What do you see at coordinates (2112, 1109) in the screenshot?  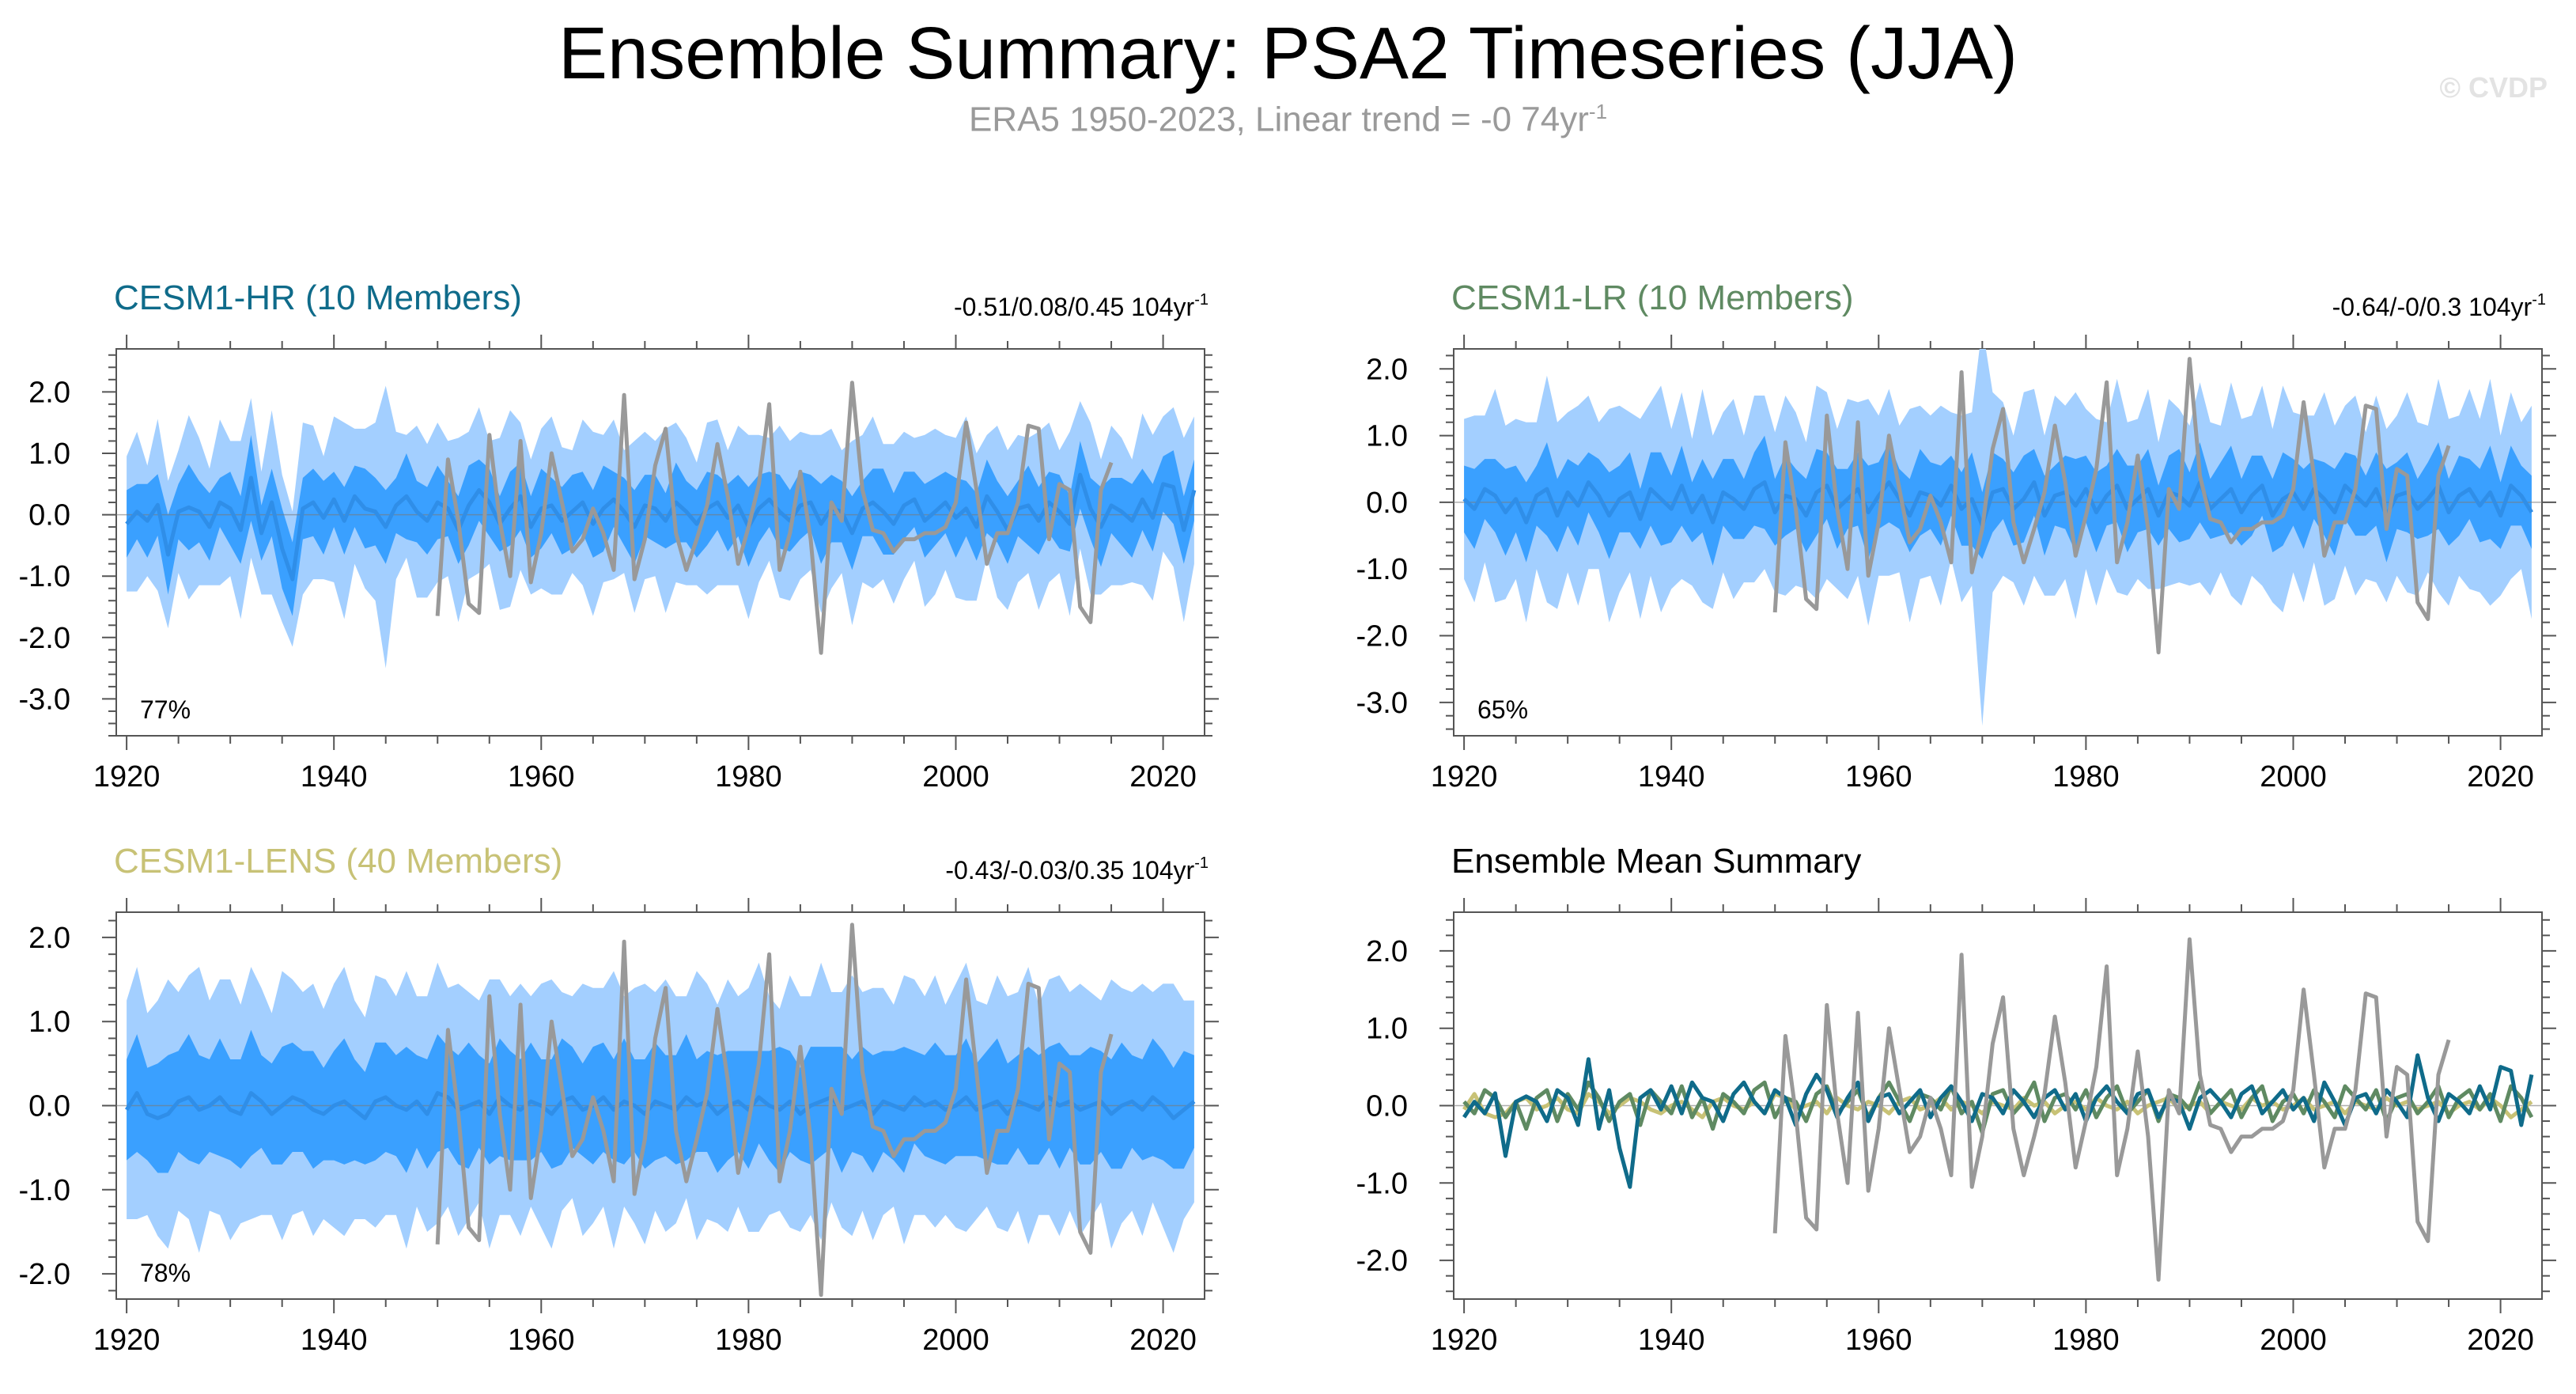 I see `series-line-era5` at bounding box center [2112, 1109].